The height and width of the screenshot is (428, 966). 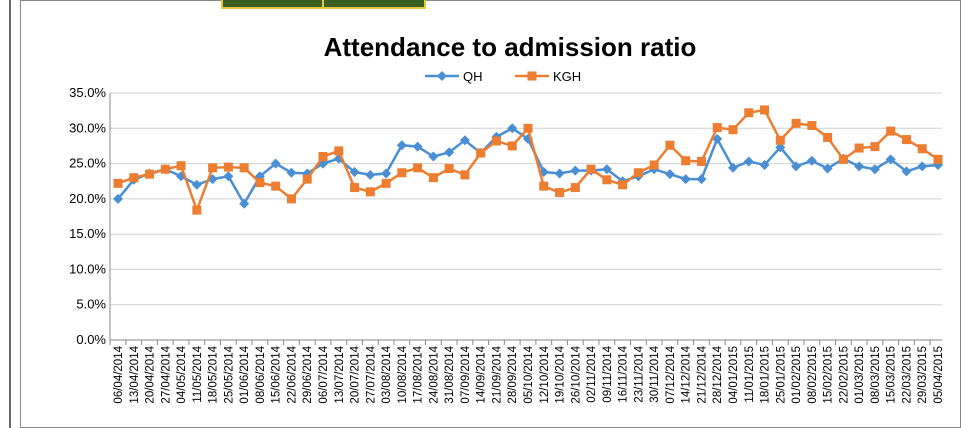 I want to click on x-tick-label: 04/01/2015, so click(x=734, y=375).